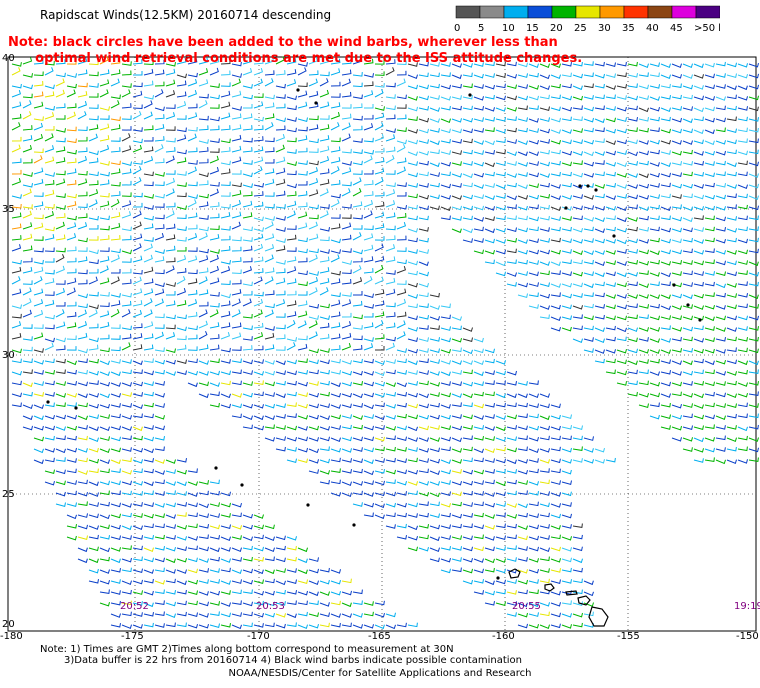 The width and height of the screenshot is (760, 688). What do you see at coordinates (516, 12) in the screenshot?
I see `colorbar-swatch` at bounding box center [516, 12].